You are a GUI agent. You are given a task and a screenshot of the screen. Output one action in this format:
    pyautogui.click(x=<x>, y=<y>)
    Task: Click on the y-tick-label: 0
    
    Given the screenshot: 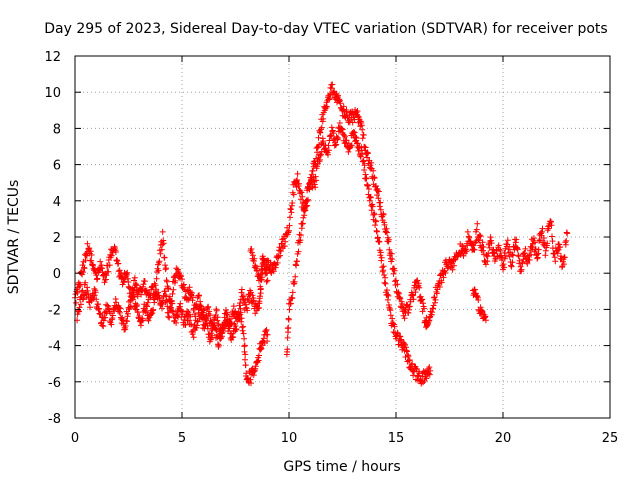 What is the action you would take?
    pyautogui.click(x=57, y=274)
    